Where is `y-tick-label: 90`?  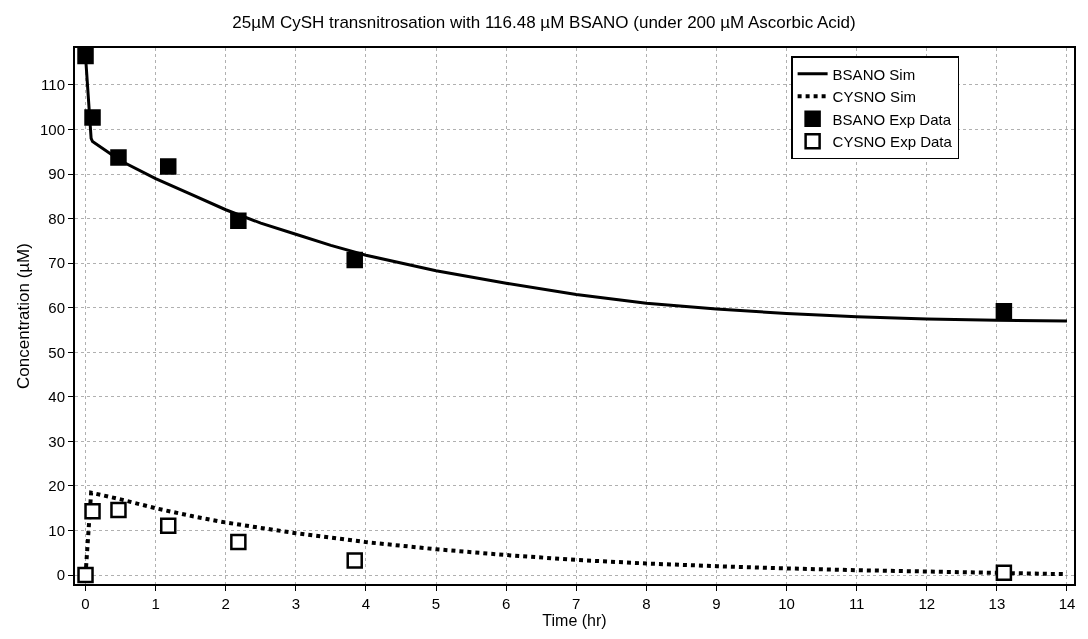
y-tick-label: 90 is located at coordinates (56, 174).